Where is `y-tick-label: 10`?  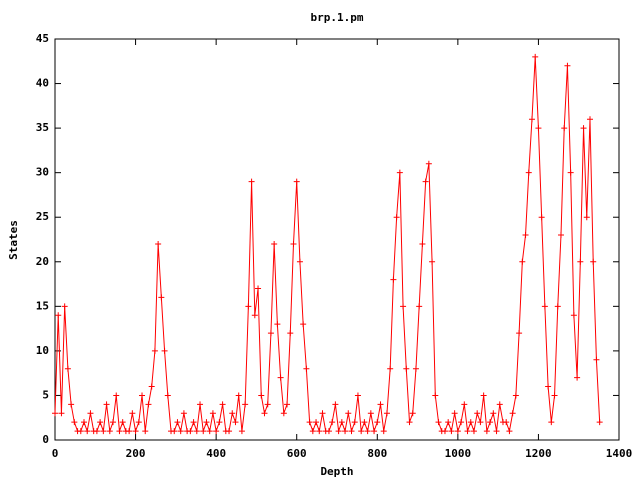 y-tick-label: 10 is located at coordinates (42, 350).